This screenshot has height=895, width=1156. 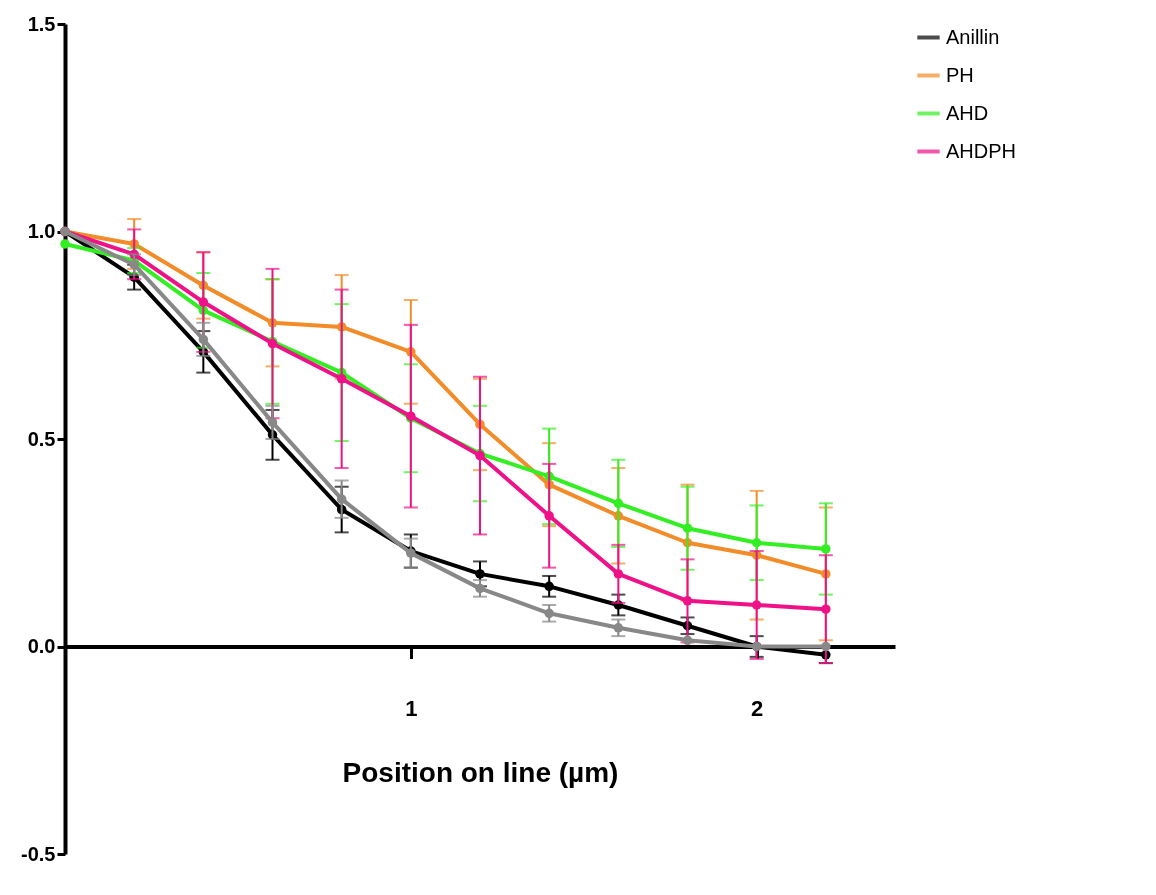 What do you see at coordinates (41, 438) in the screenshot?
I see `y-tick-label: 0.5` at bounding box center [41, 438].